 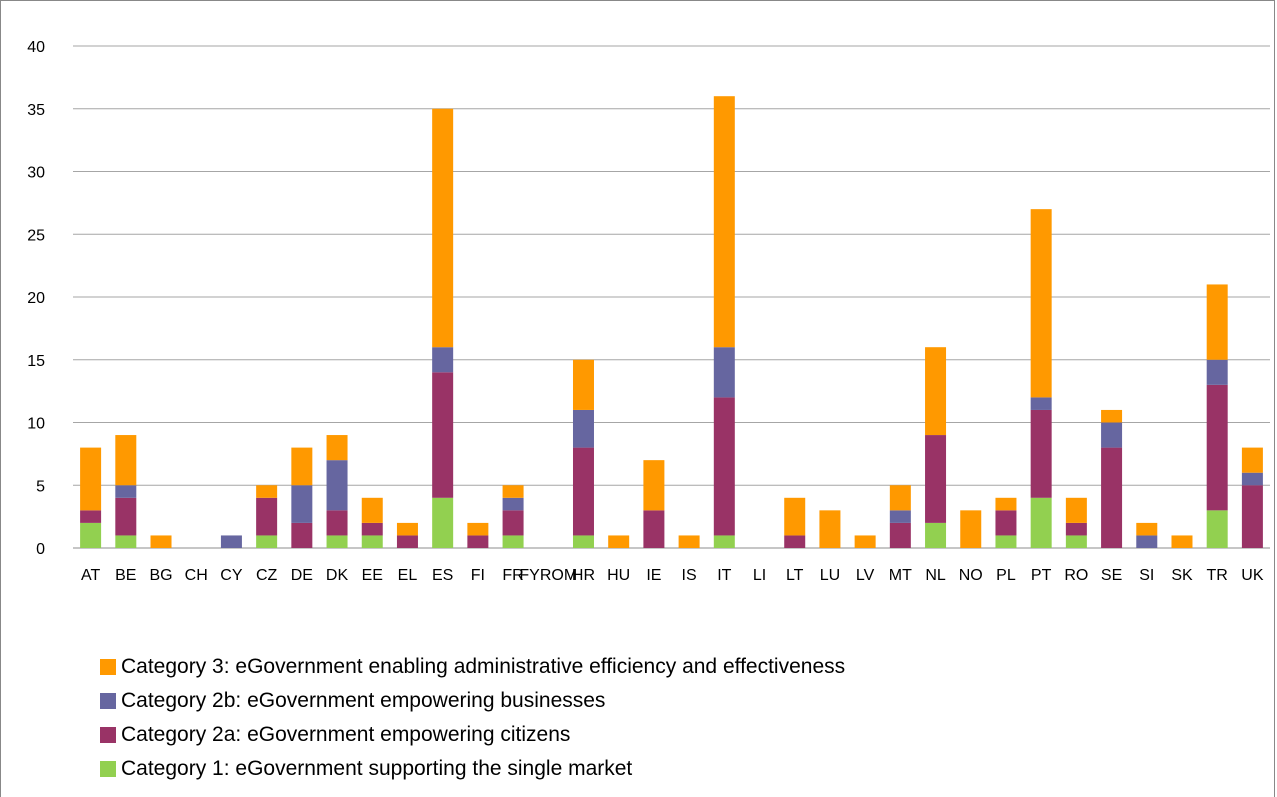 What do you see at coordinates (36, 424) in the screenshot?
I see `y-tick-label: 10` at bounding box center [36, 424].